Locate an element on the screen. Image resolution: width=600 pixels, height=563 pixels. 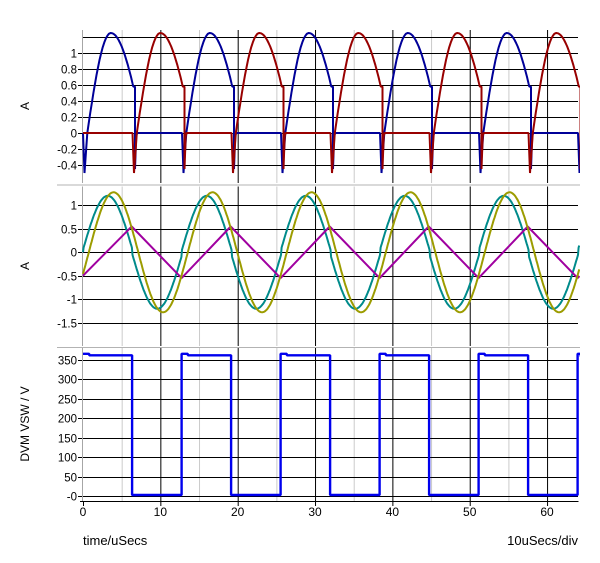
x-tick-label: 60 is located at coordinates (547, 512).